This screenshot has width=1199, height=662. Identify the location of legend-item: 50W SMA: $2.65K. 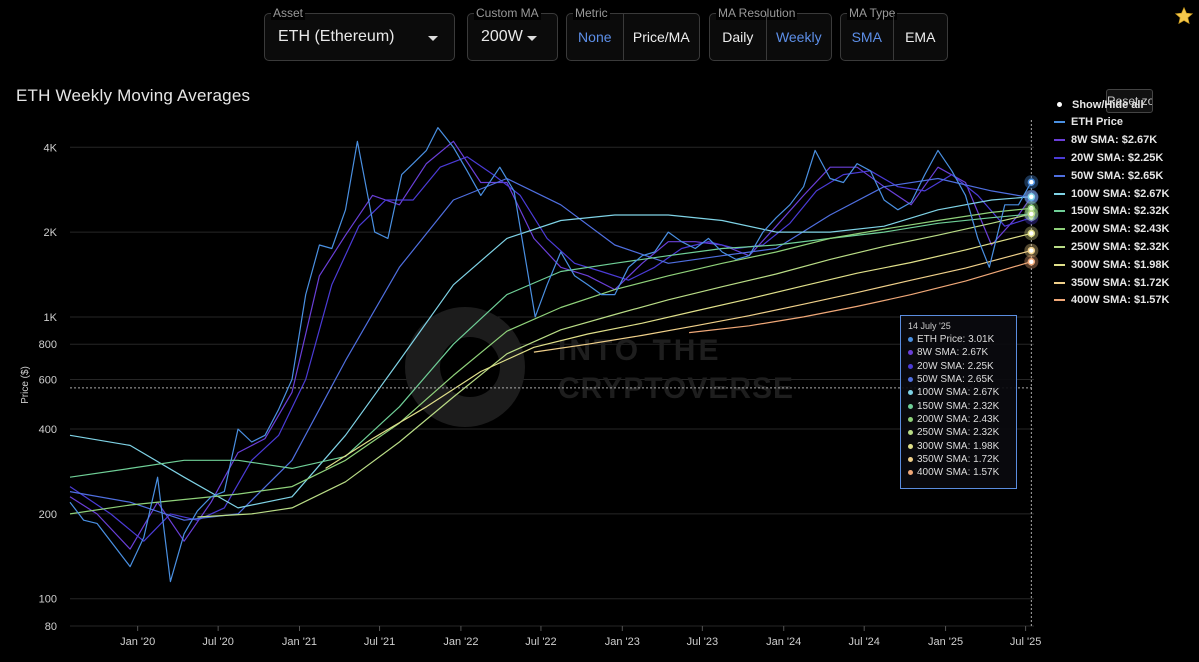
(1108, 175).